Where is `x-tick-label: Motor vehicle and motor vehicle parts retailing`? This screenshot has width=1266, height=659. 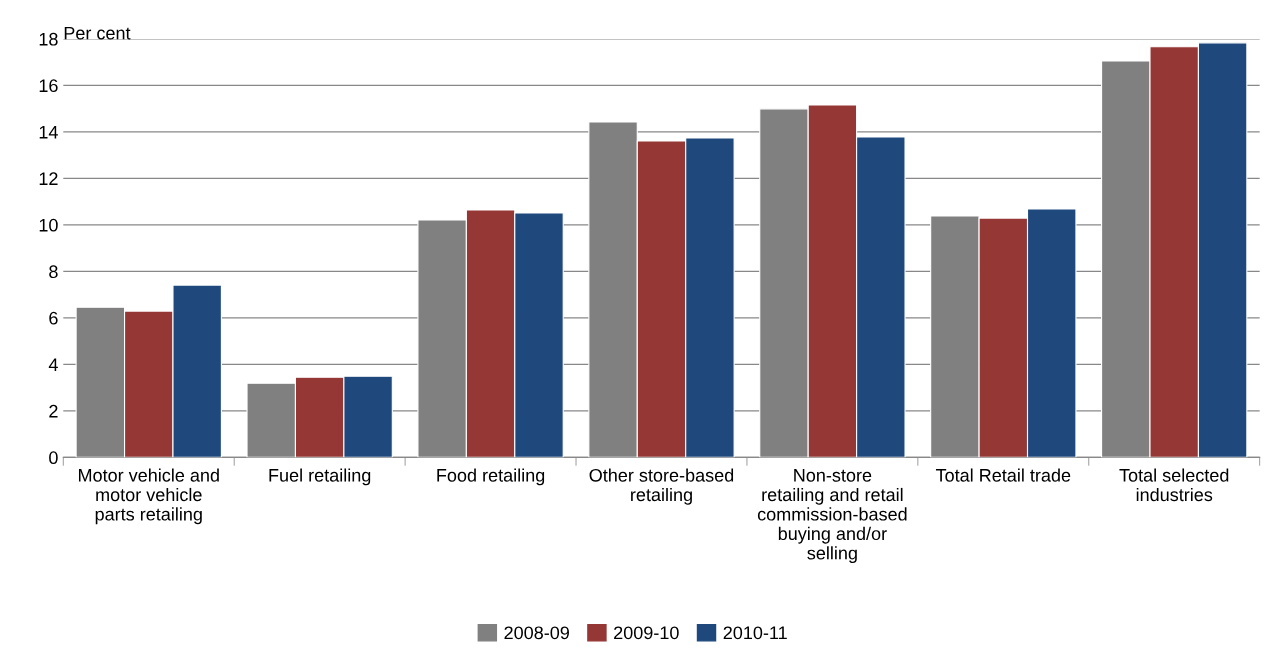
x-tick-label: Motor vehicle and motor vehicle parts retailing is located at coordinates (148, 496).